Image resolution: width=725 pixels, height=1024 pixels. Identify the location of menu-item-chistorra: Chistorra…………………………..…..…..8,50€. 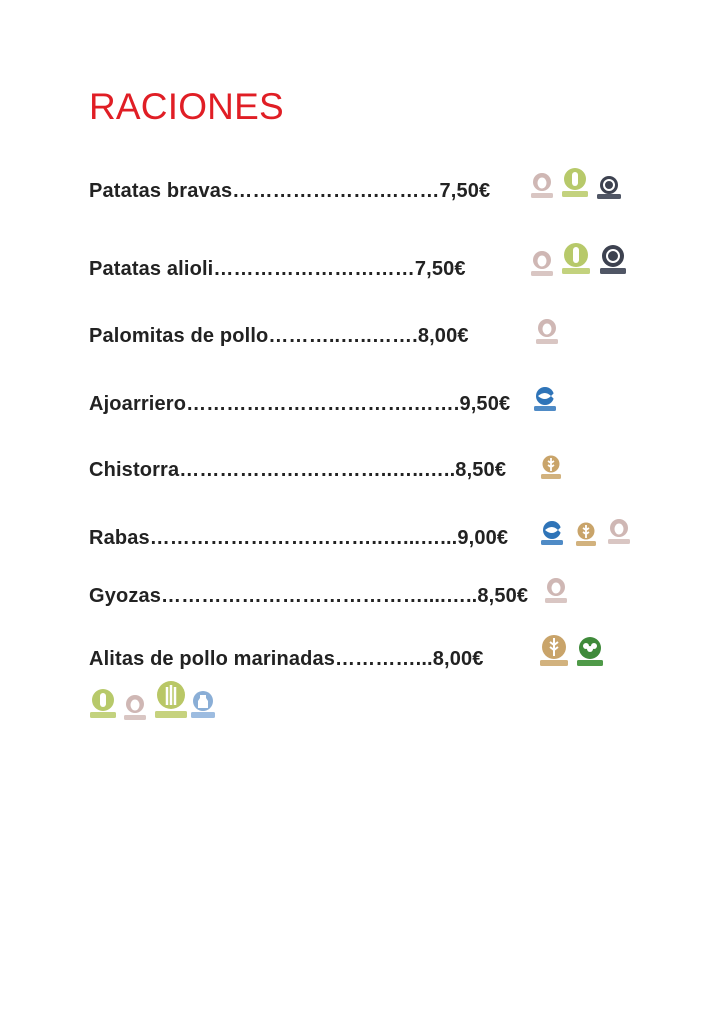
(298, 470).